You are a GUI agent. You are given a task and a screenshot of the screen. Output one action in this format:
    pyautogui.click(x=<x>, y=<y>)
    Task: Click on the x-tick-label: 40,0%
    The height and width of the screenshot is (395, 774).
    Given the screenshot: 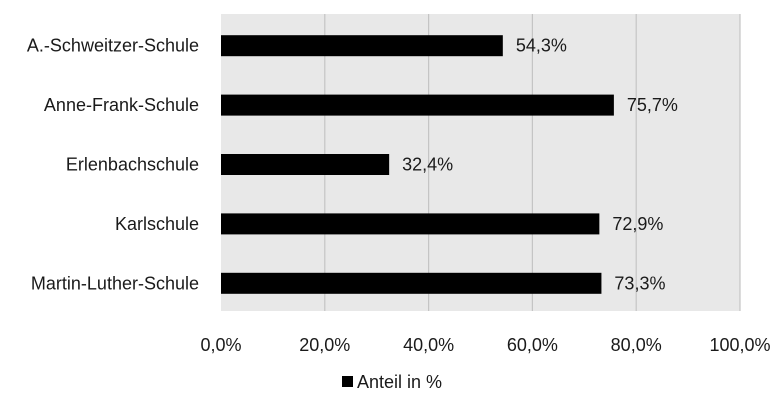 What is the action you would take?
    pyautogui.click(x=428, y=345)
    